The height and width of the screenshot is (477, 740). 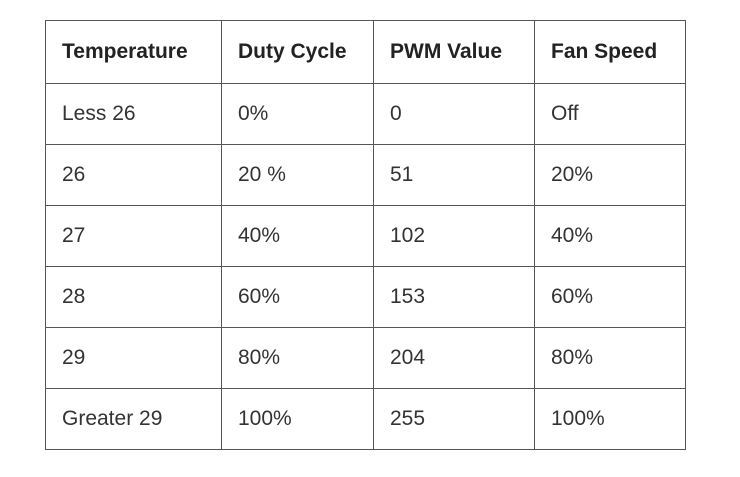 I want to click on table-row: Greater 29 100% 255 100%, so click(x=365, y=419).